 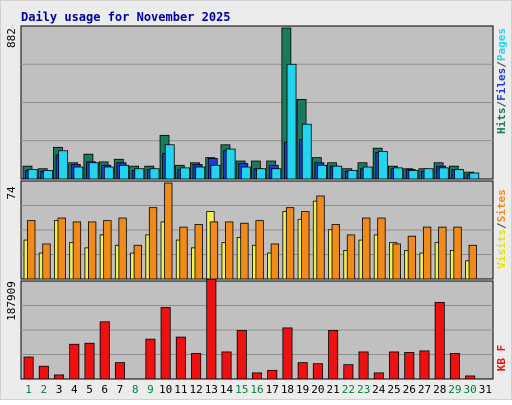 I want to click on day-label-30: 30, so click(x=470, y=389).